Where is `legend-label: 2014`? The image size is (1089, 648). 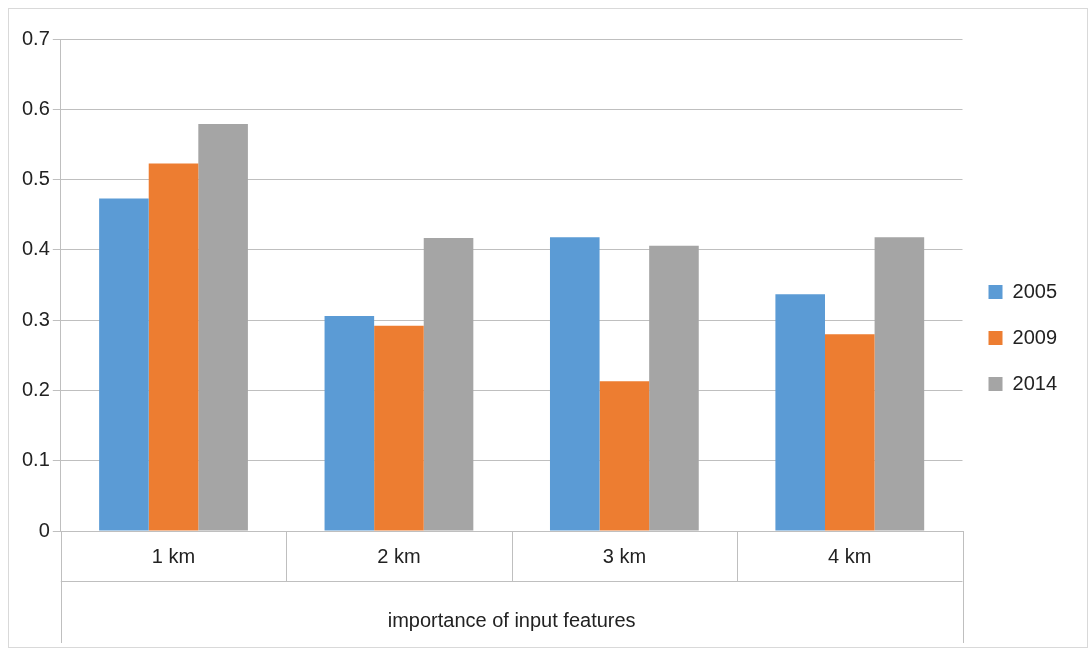
legend-label: 2014 is located at coordinates (1035, 382).